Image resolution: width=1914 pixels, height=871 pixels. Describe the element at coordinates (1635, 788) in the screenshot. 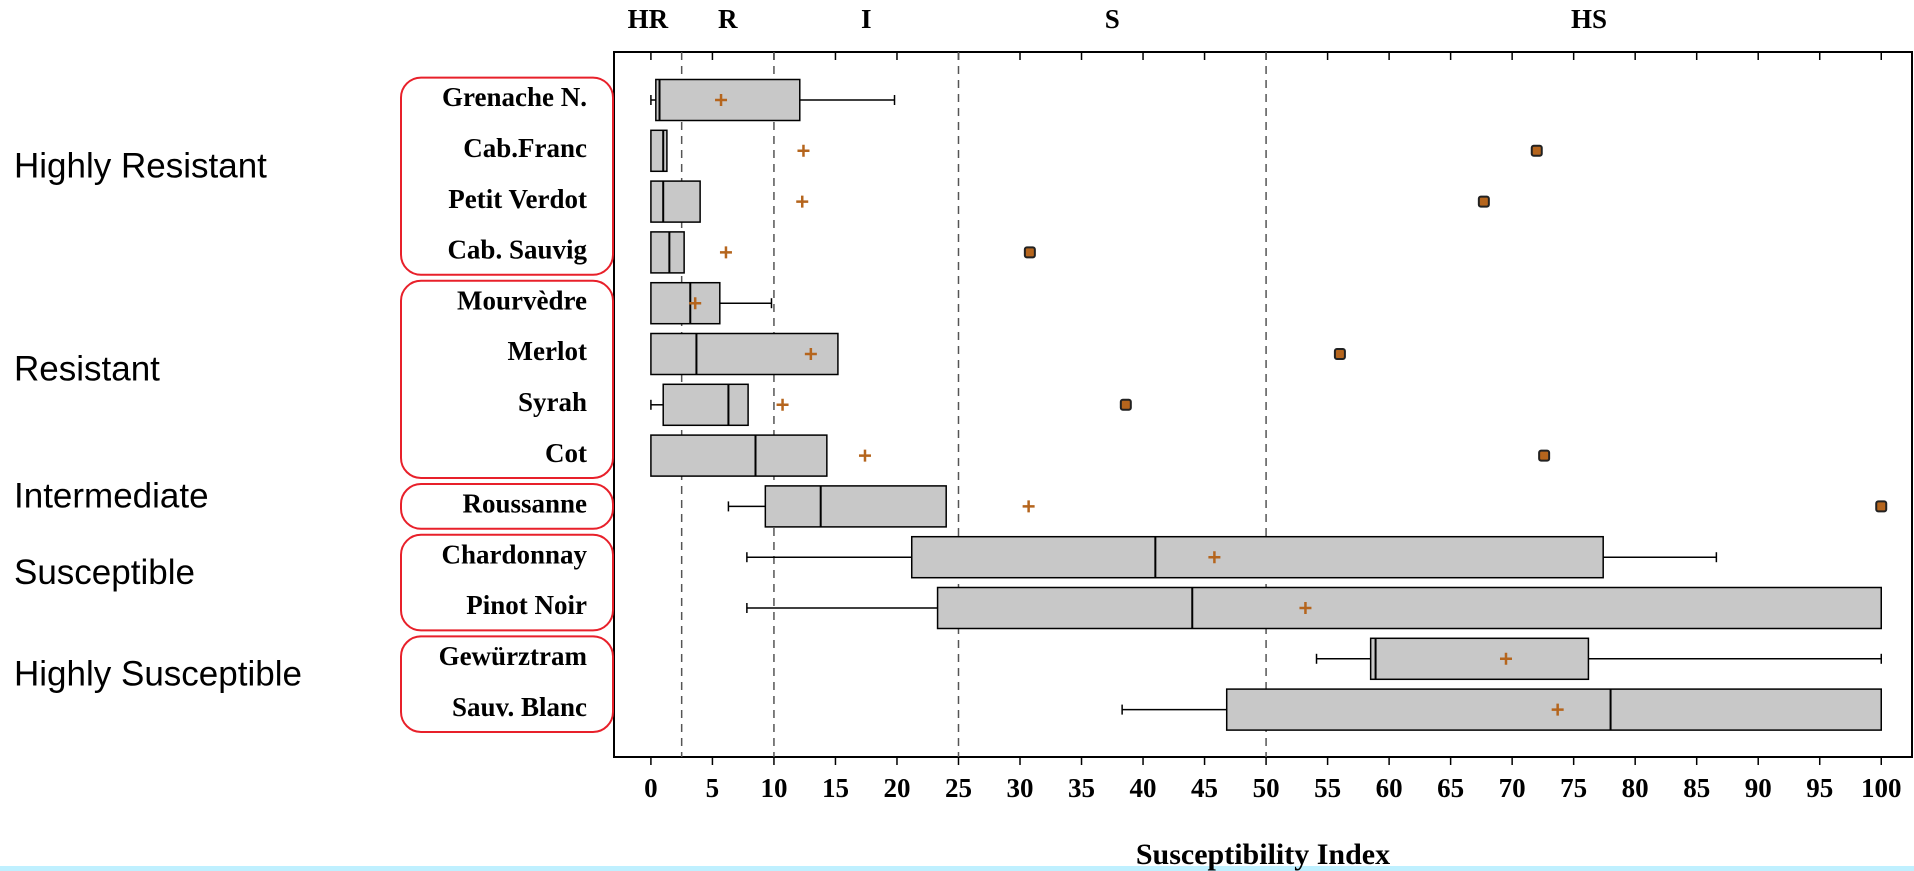

I see `x-tick-label: 80` at that location.